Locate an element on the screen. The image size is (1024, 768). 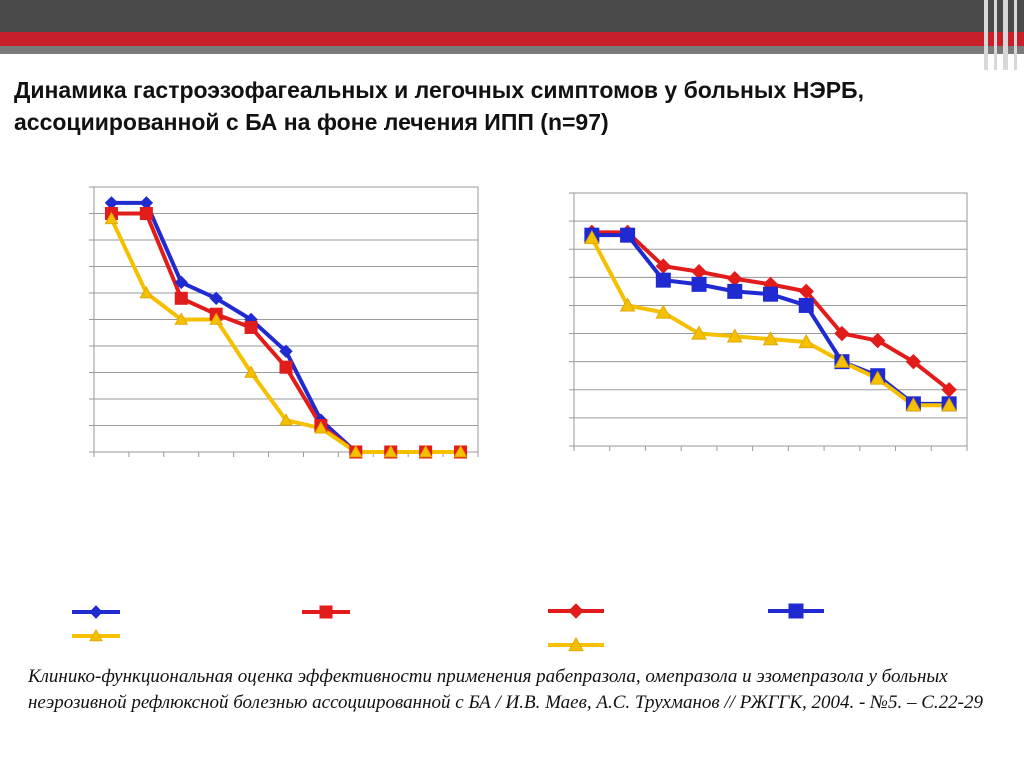
slide-header-shadow-bar is located at coordinates (512, 50).